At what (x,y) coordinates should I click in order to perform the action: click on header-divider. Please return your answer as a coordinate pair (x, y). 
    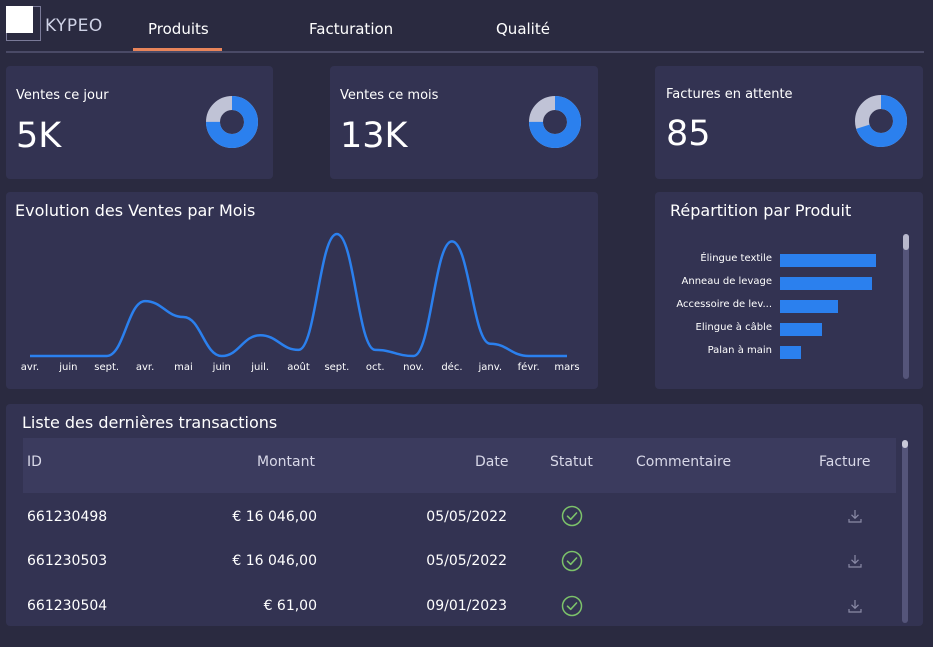
    Looking at the image, I should click on (465, 52).